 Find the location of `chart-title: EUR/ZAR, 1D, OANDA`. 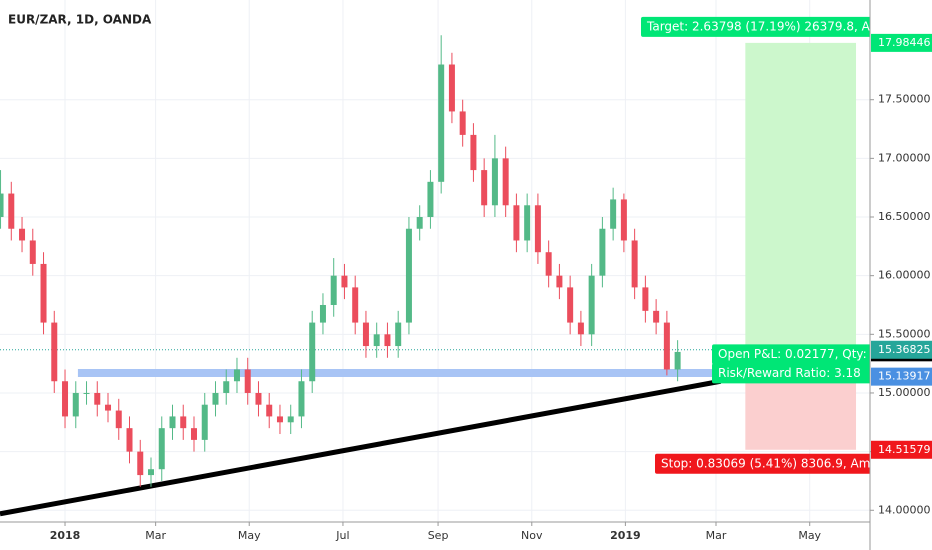

chart-title: EUR/ZAR, 1D, OANDA is located at coordinates (80, 20).